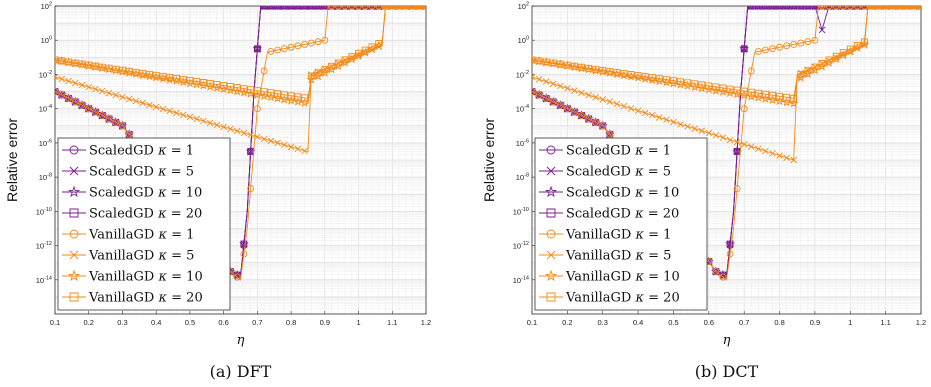 The width and height of the screenshot is (931, 387). Describe the element at coordinates (521, 280) in the screenshot. I see `y-tick-label: 10-14` at that location.